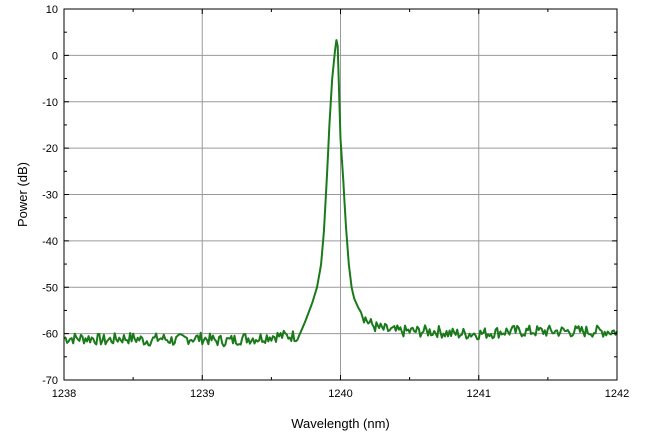  What do you see at coordinates (479, 394) in the screenshot?
I see `x-tick-label: 1241` at bounding box center [479, 394].